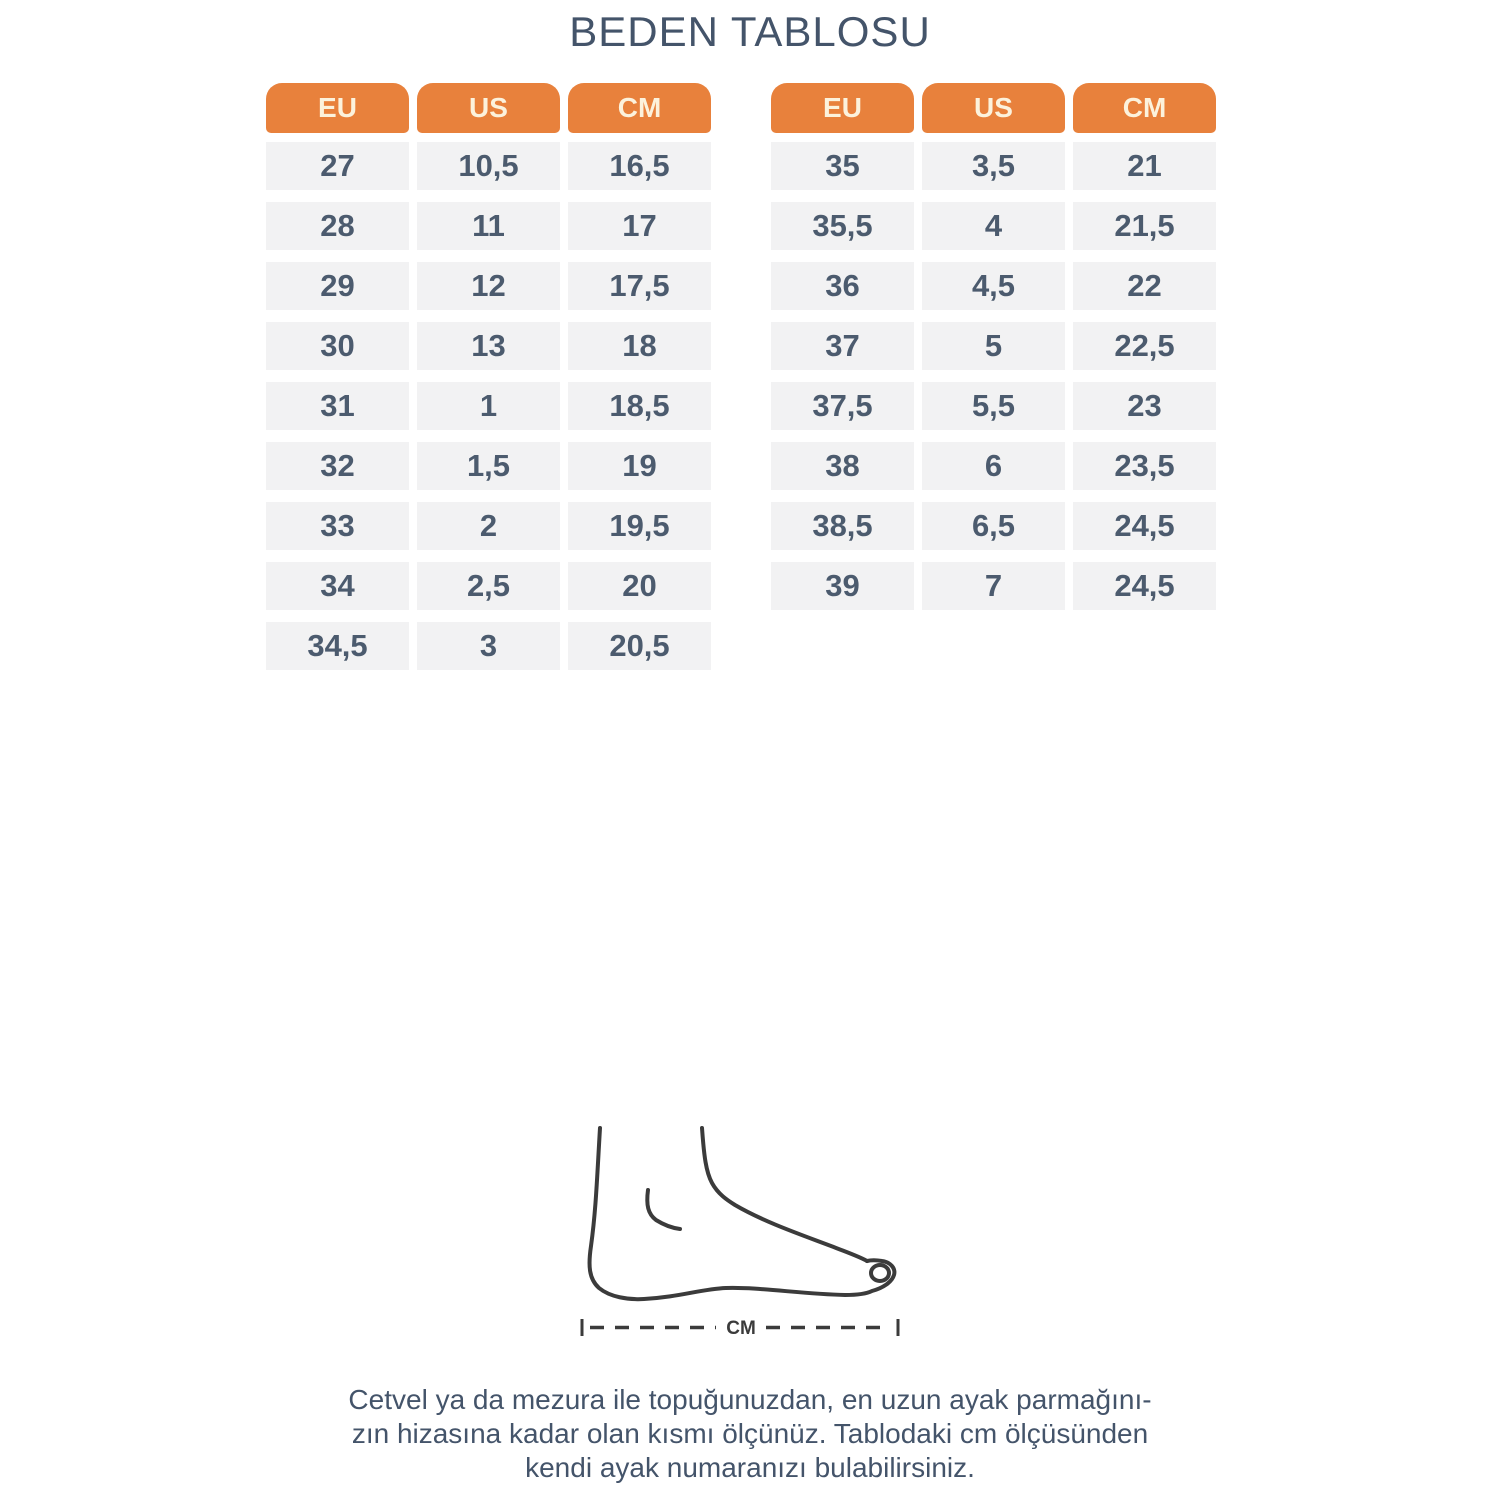 The width and height of the screenshot is (1500, 1500). What do you see at coordinates (993, 226) in the screenshot?
I see `table-cell: 4` at bounding box center [993, 226].